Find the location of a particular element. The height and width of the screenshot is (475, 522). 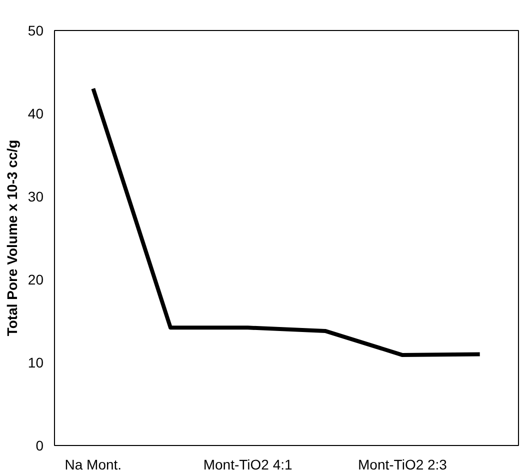

x-tick-label: Mont-TiO2 4:1 is located at coordinates (248, 464).